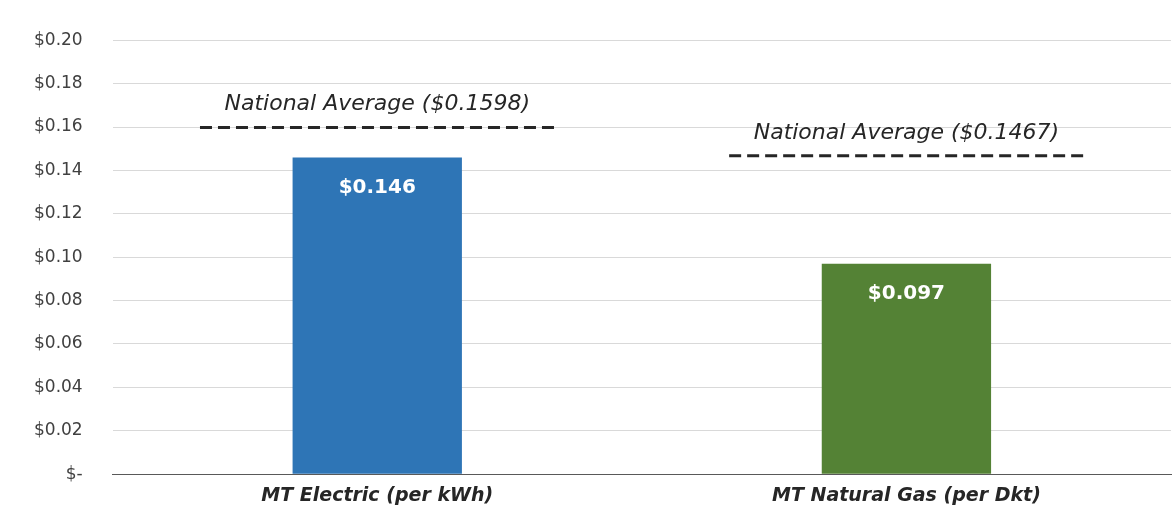 This screenshot has width=1175, height=521. I want to click on y-tick-label: $0.20, so click(58, 38).